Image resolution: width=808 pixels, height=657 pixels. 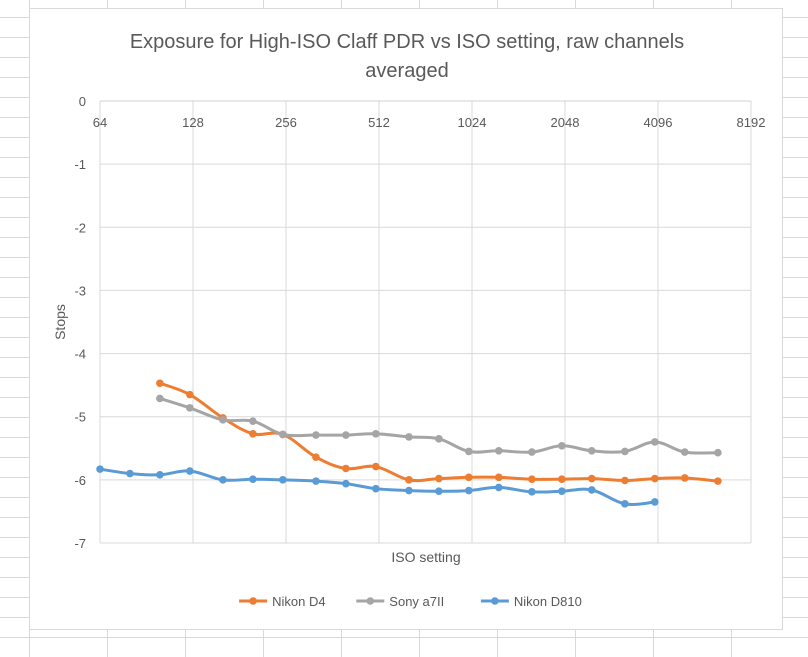 I want to click on x-tick-label: 256, so click(x=286, y=122).